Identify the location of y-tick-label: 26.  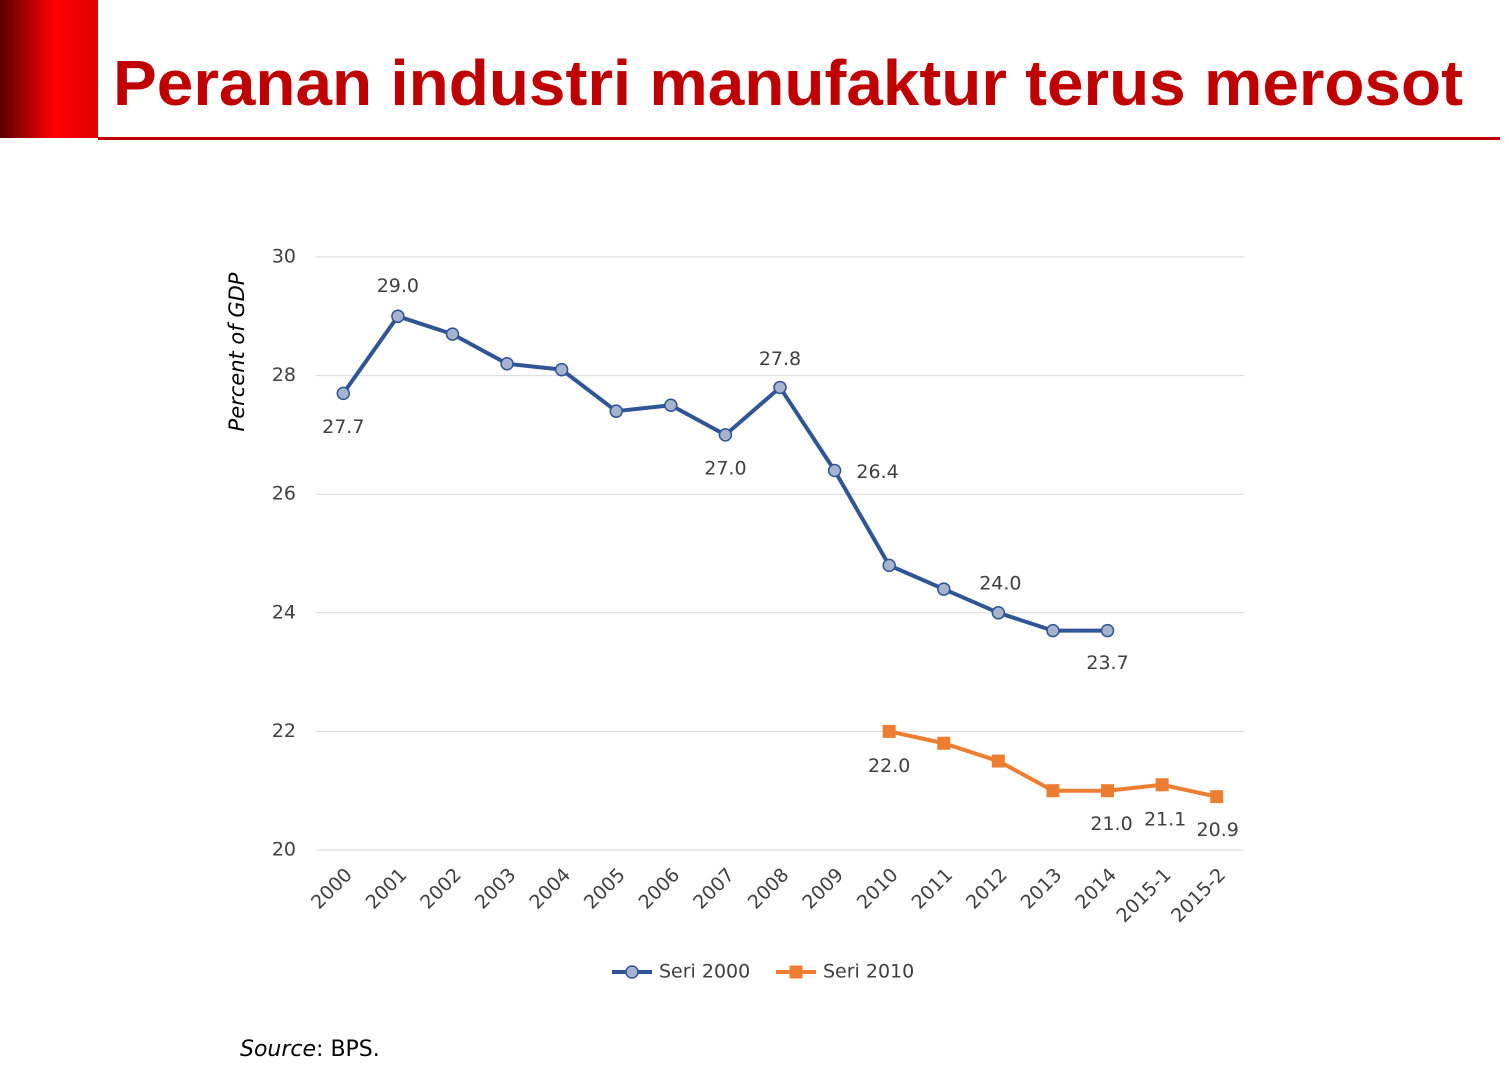
(284, 494).